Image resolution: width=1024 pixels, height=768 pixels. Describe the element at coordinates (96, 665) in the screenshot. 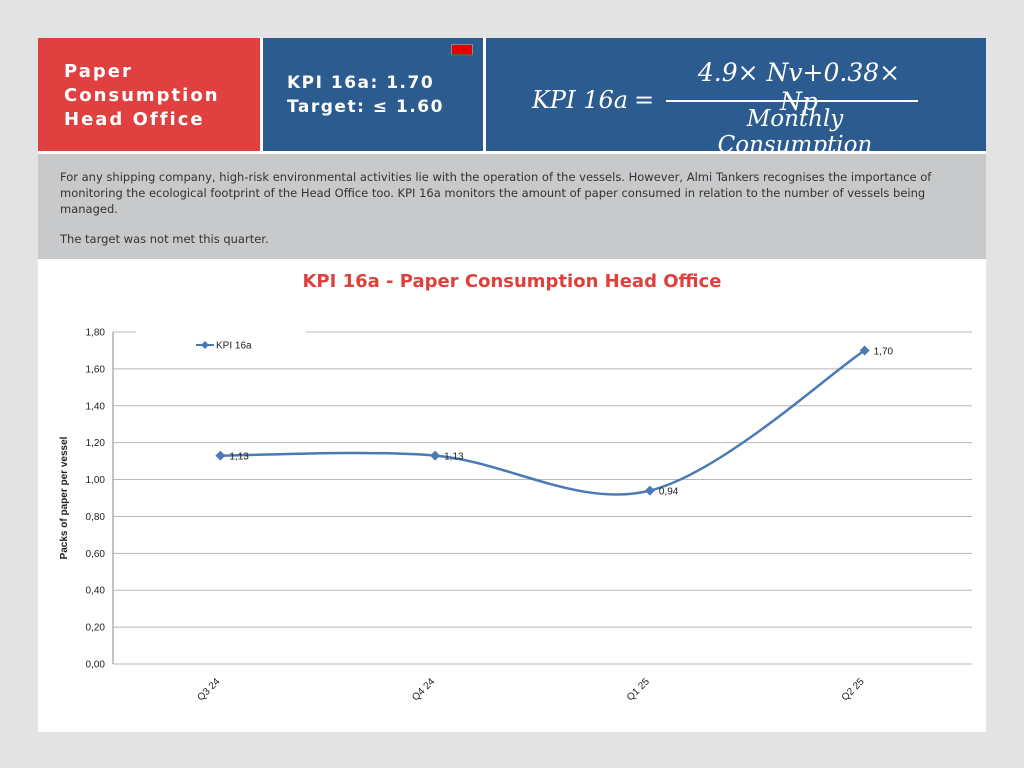

I see `y-tick-label: 0,00` at that location.